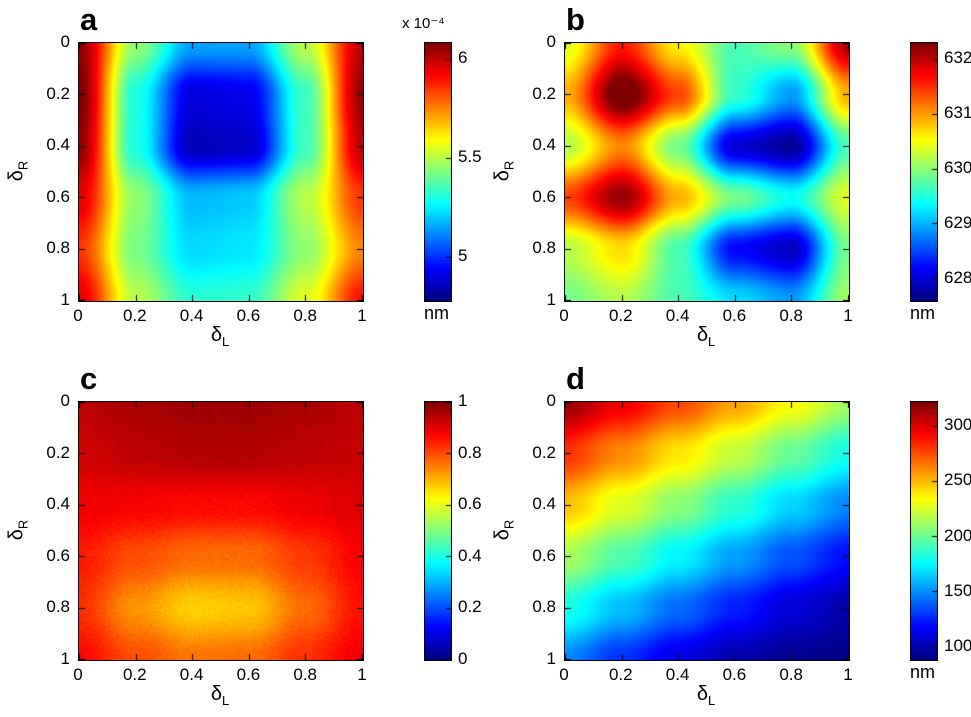 The image size is (971, 717). What do you see at coordinates (470, 555) in the screenshot?
I see `colorbar-tick-label: 0.4` at bounding box center [470, 555].